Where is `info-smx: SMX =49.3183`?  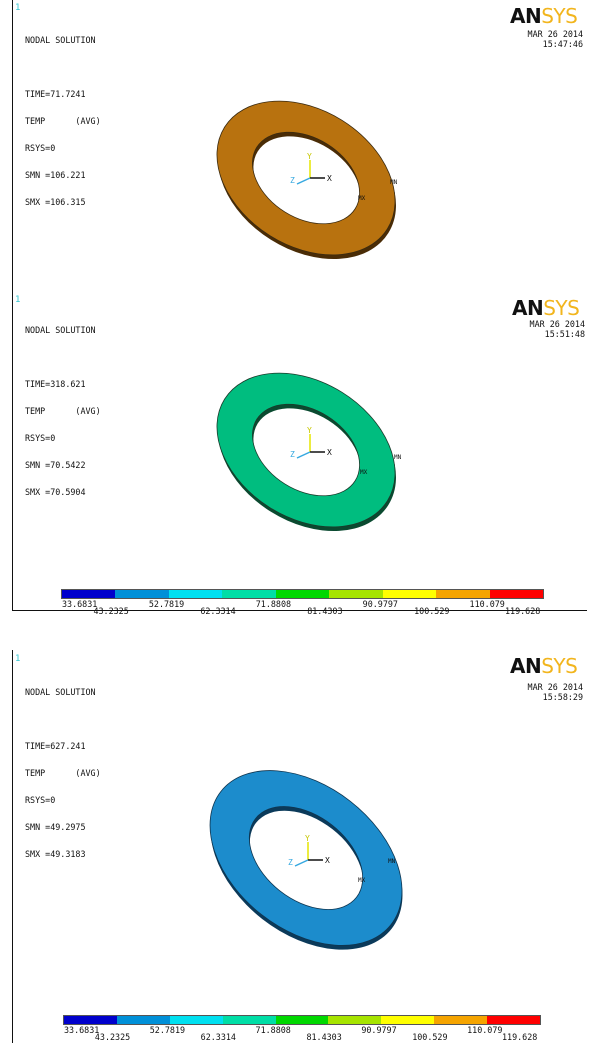
info-smx: SMX =49.3183 is located at coordinates (55, 854).